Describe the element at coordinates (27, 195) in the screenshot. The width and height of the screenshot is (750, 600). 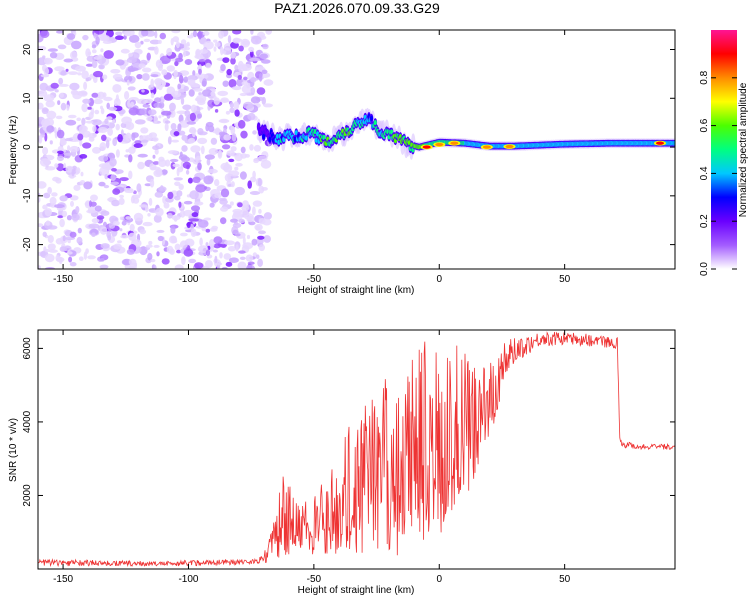
I see `spectrogram-y-tick-label: -10` at that location.